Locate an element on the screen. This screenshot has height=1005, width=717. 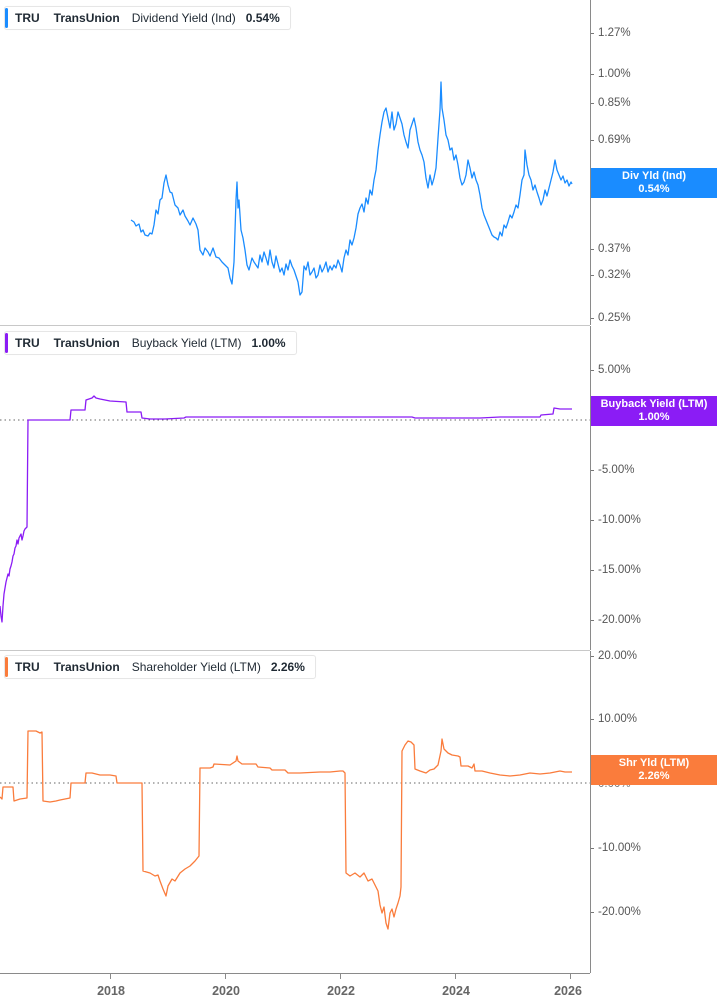
legend-value: 0.54% is located at coordinates (262, 18).